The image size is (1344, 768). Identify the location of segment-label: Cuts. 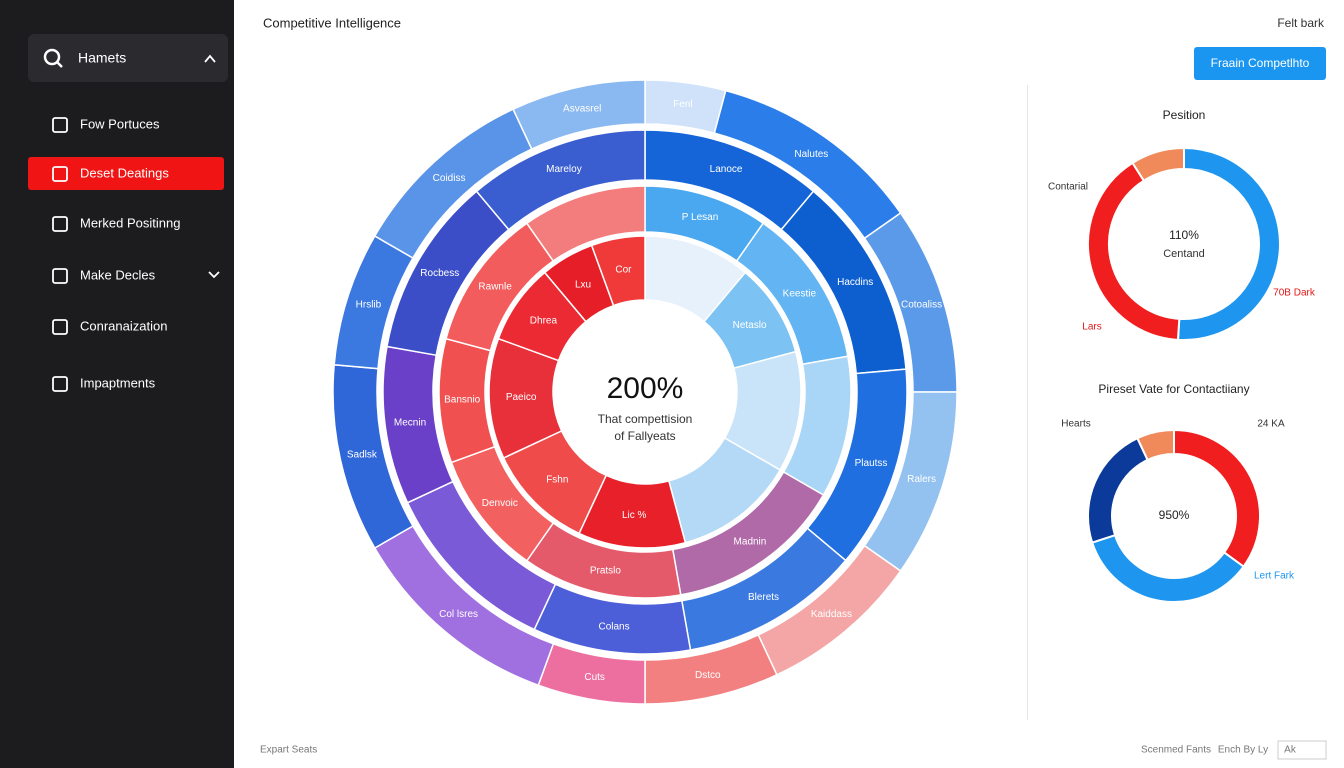
(594, 677).